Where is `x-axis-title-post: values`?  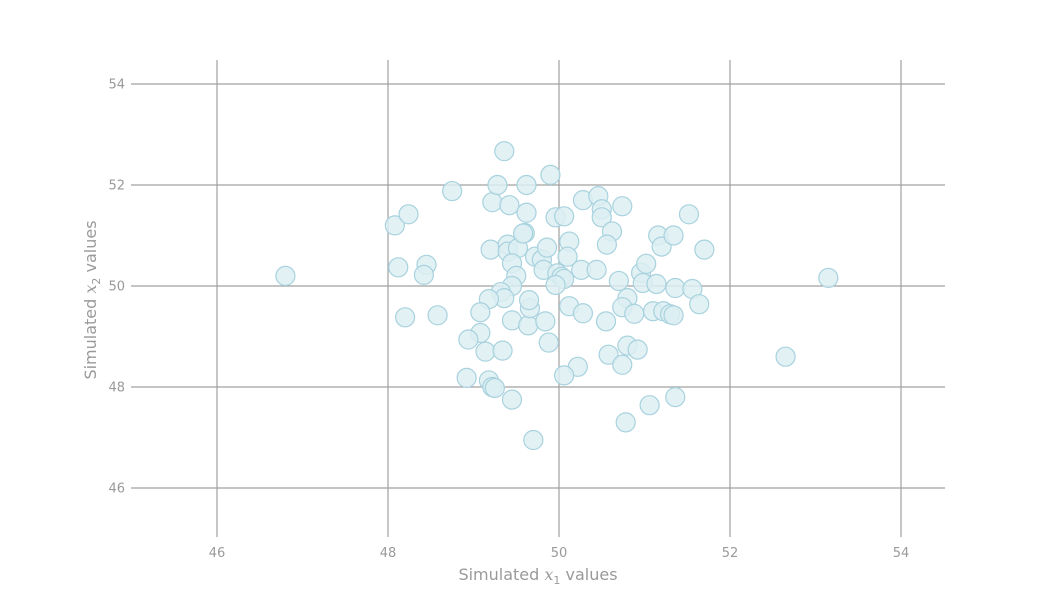
x-axis-title-post: values is located at coordinates (588, 574).